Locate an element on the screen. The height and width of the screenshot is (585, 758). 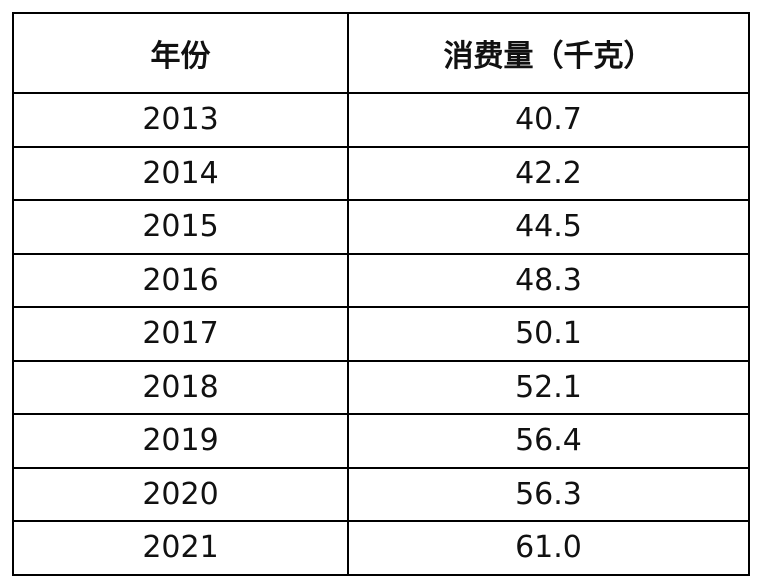
table-row: 2016 48.3 is located at coordinates (381, 280).